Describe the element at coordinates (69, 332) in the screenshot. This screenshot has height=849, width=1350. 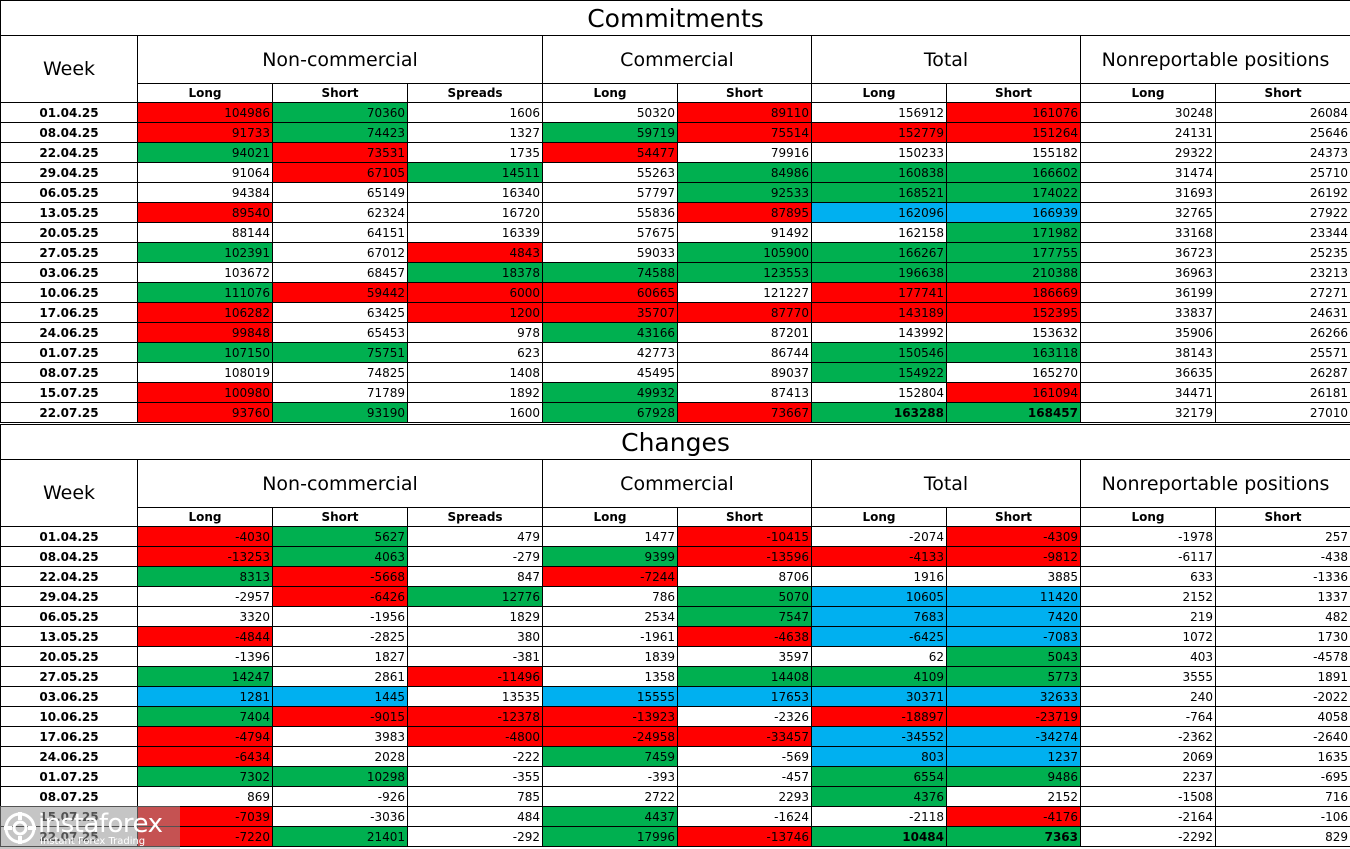
I see `week-cell: 24.06.25` at that location.